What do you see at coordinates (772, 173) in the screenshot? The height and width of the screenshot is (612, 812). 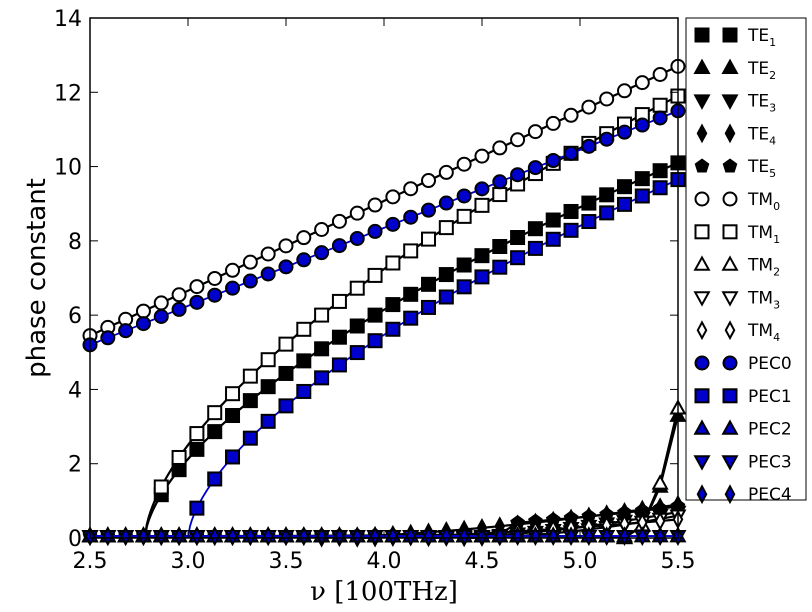 I see `legend-label-subscript: 5` at bounding box center [772, 173].